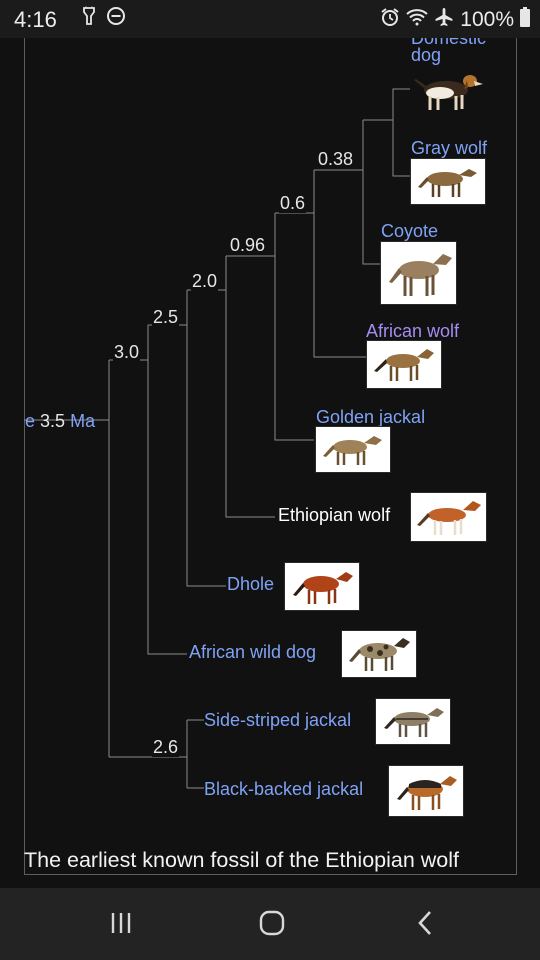 The height and width of the screenshot is (960, 540). What do you see at coordinates (116, 18) in the screenshot?
I see `do-not-disturb-icon` at bounding box center [116, 18].